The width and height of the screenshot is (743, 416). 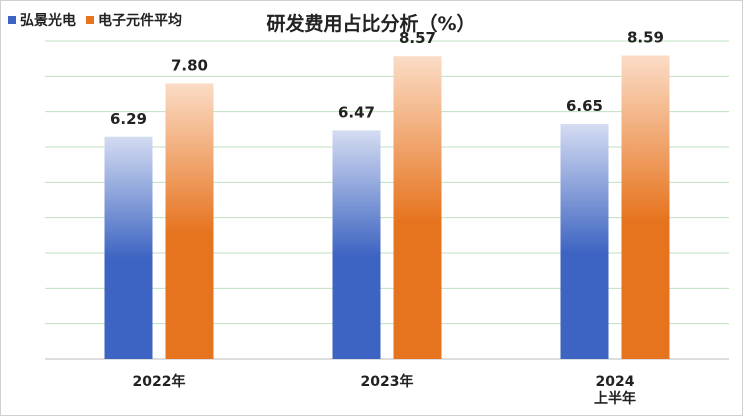 What do you see at coordinates (417, 38) in the screenshot?
I see `value-label: 8.57` at bounding box center [417, 38].